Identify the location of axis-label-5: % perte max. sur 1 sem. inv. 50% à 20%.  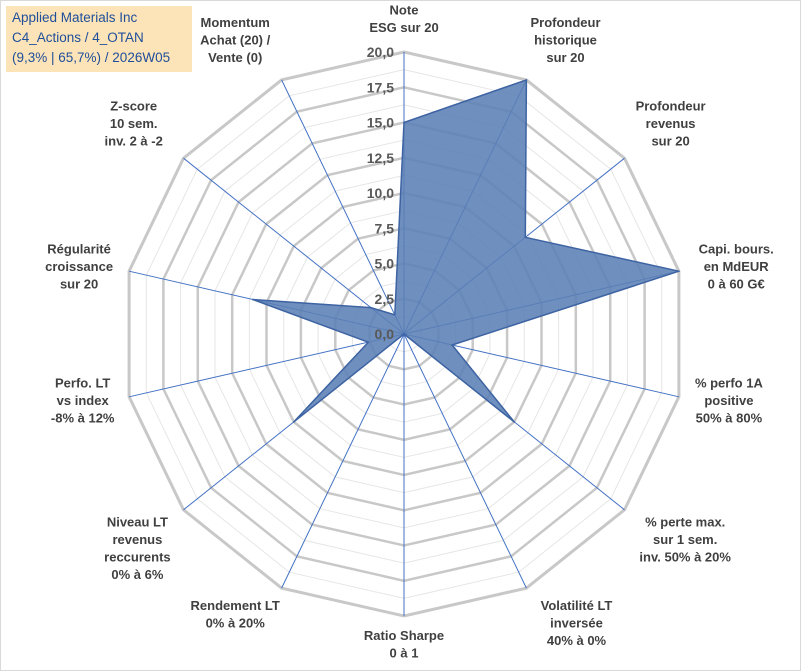
(685, 539).